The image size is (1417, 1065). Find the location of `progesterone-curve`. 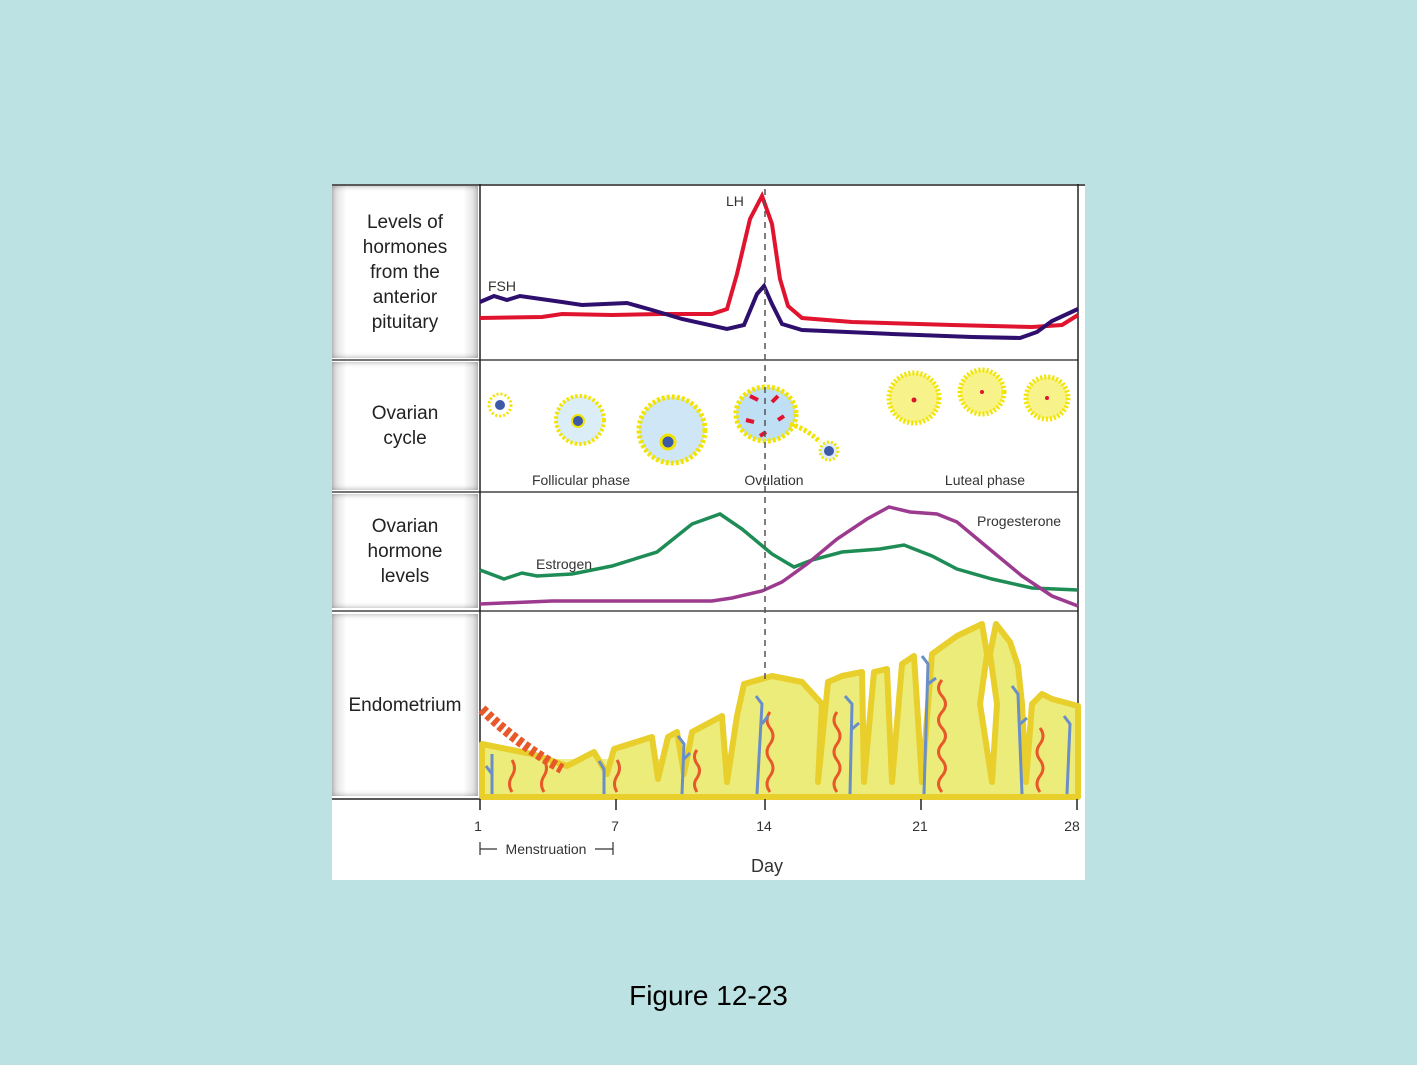

progesterone-curve is located at coordinates (779, 556).